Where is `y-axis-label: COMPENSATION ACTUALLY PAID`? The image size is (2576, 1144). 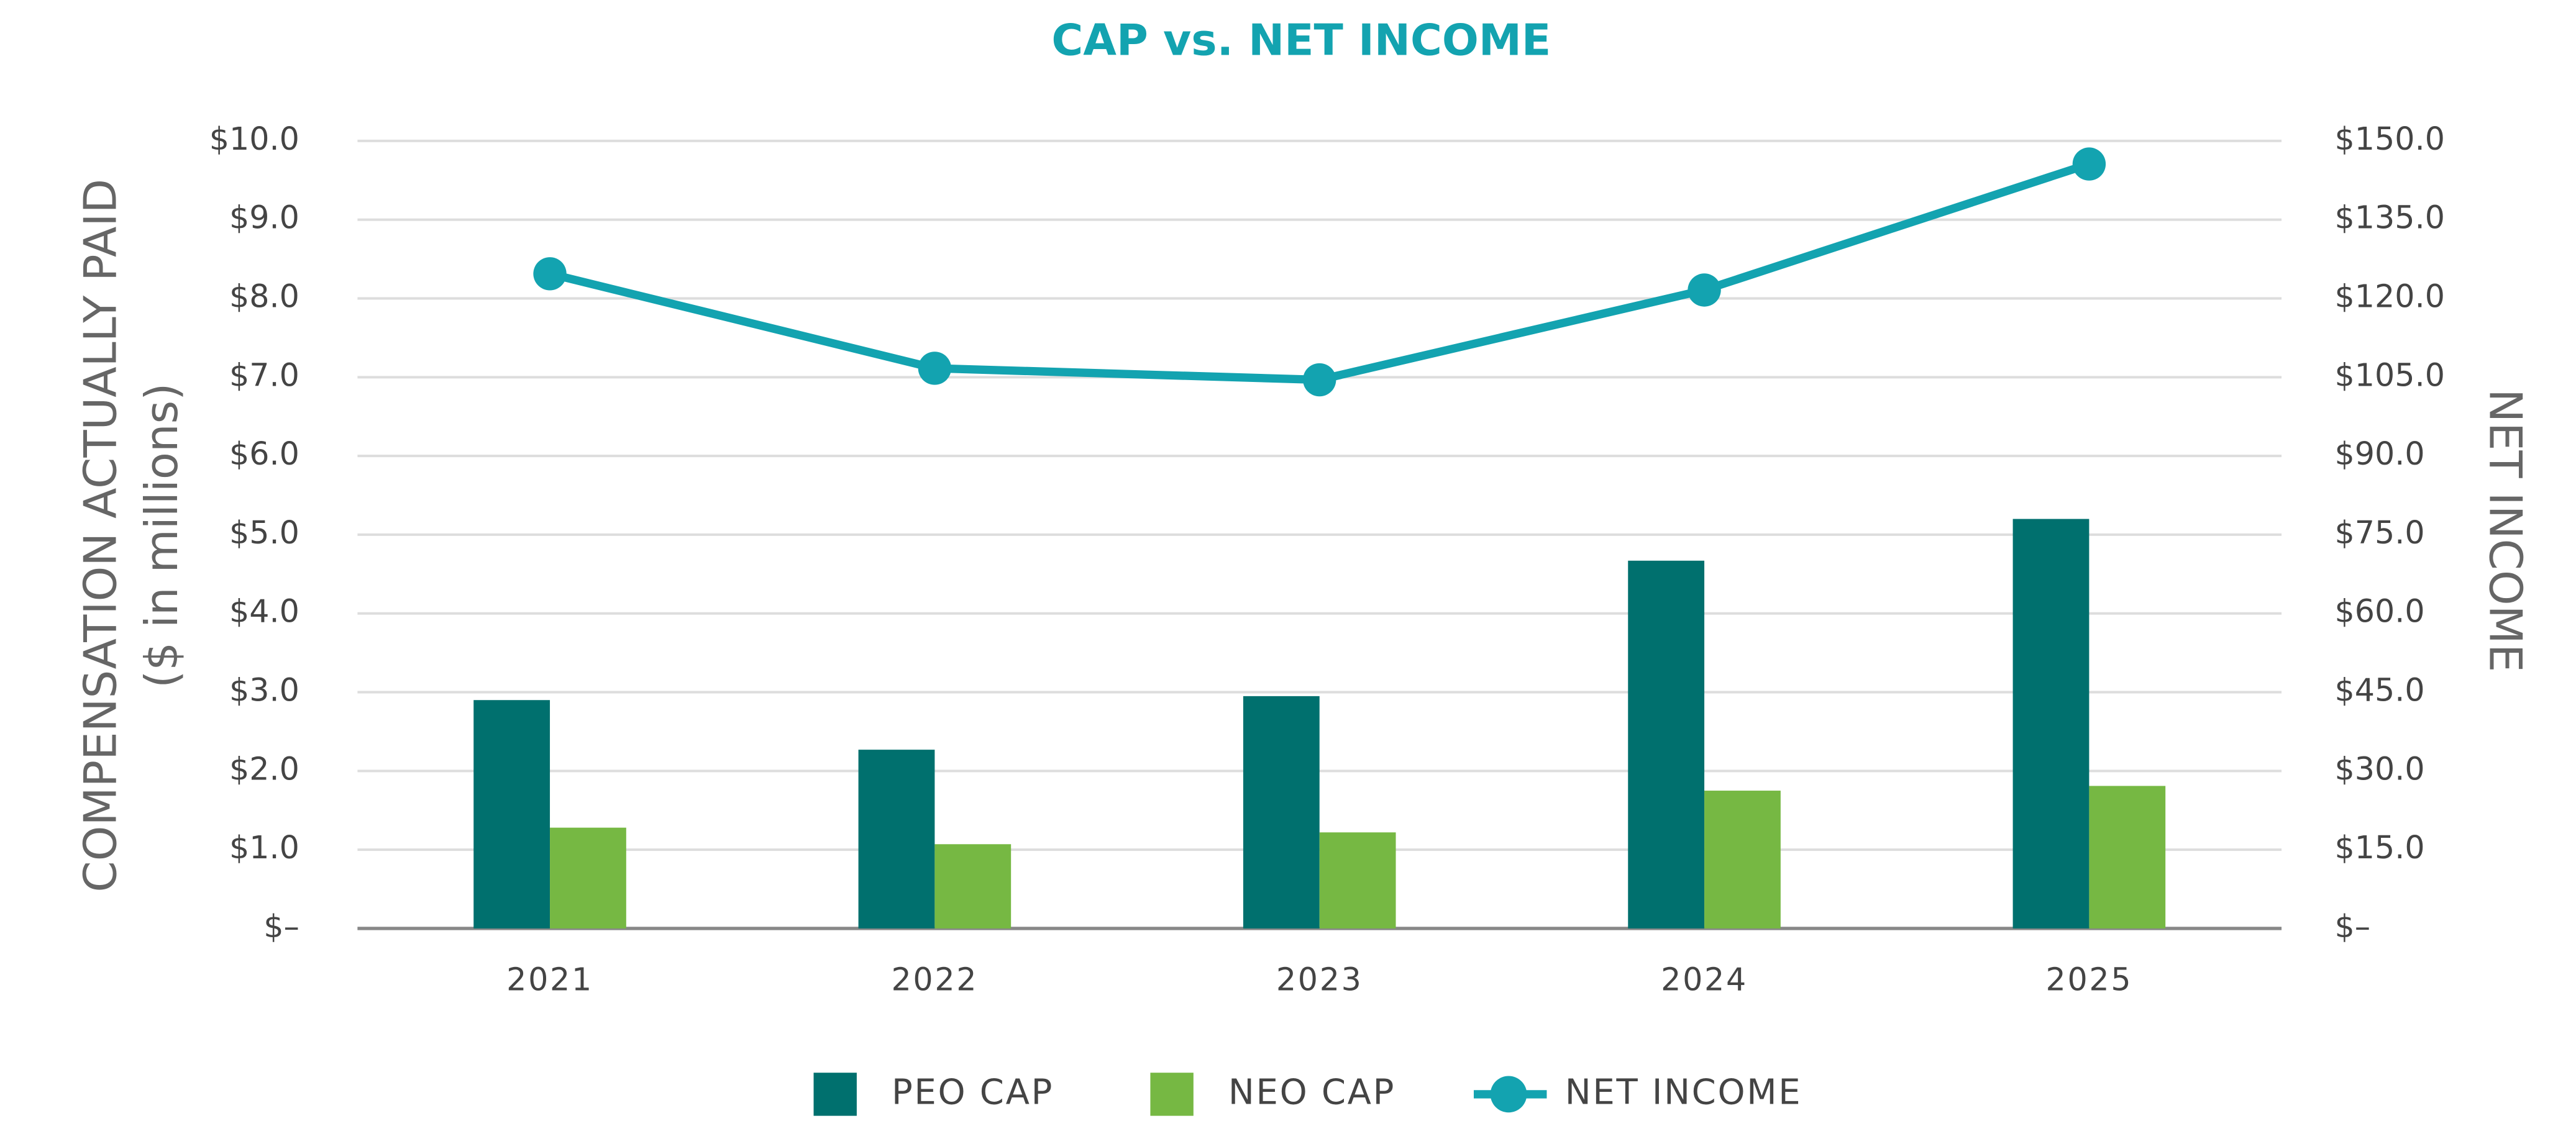 y-axis-label: COMPENSATION ACTUALLY PAID is located at coordinates (100, 536).